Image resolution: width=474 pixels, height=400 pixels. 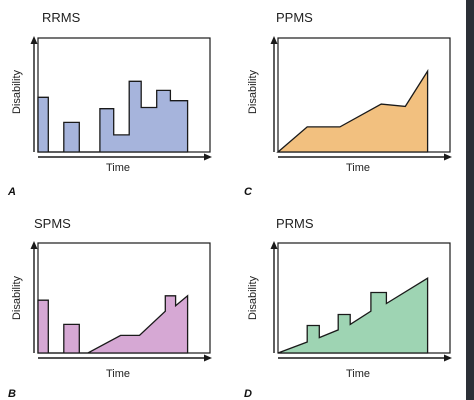 What do you see at coordinates (12, 192) in the screenshot?
I see `panel-letter: A` at bounding box center [12, 192].